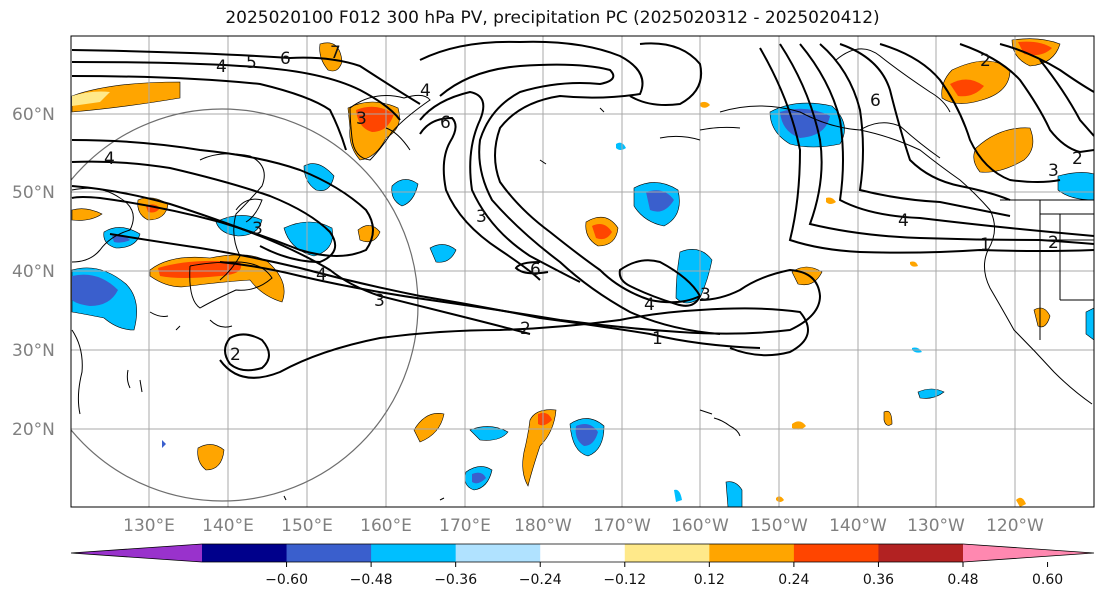 This screenshot has height=601, width=1105. I want to click on colorbar-tick-label: 0.48, so click(962, 580).